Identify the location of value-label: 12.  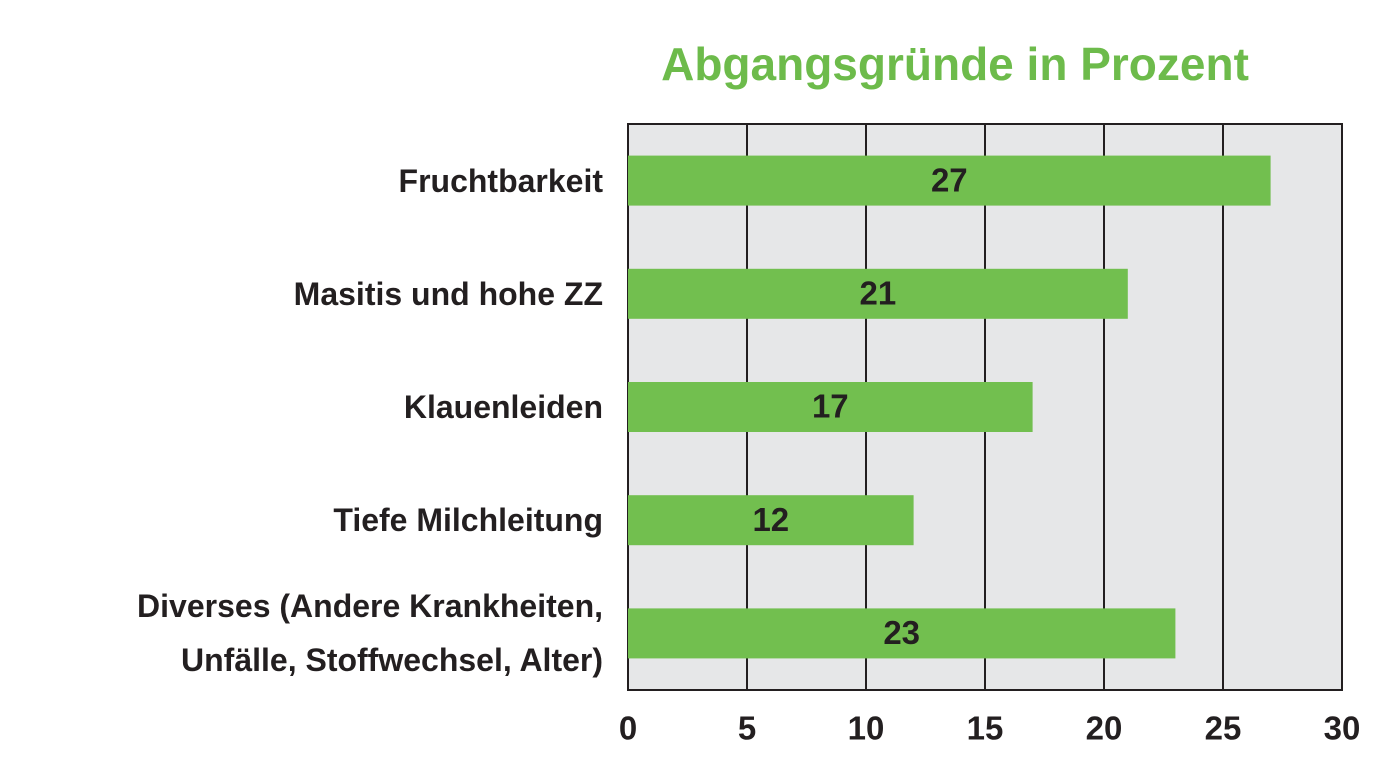
(770, 519).